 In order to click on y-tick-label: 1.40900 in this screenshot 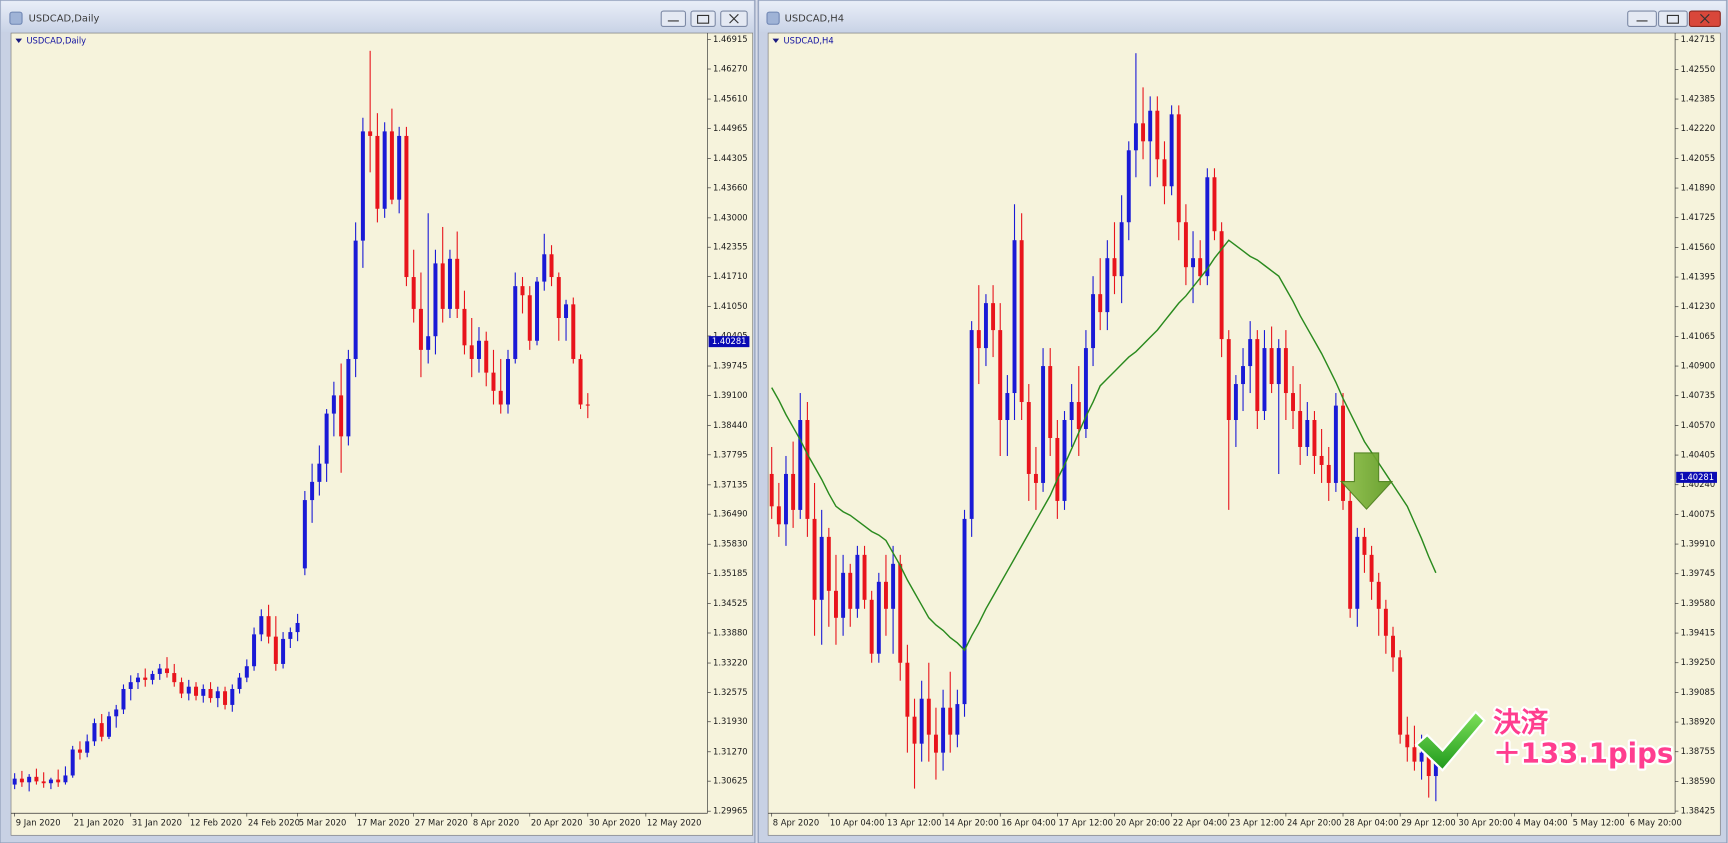, I will do `click(1698, 366)`.